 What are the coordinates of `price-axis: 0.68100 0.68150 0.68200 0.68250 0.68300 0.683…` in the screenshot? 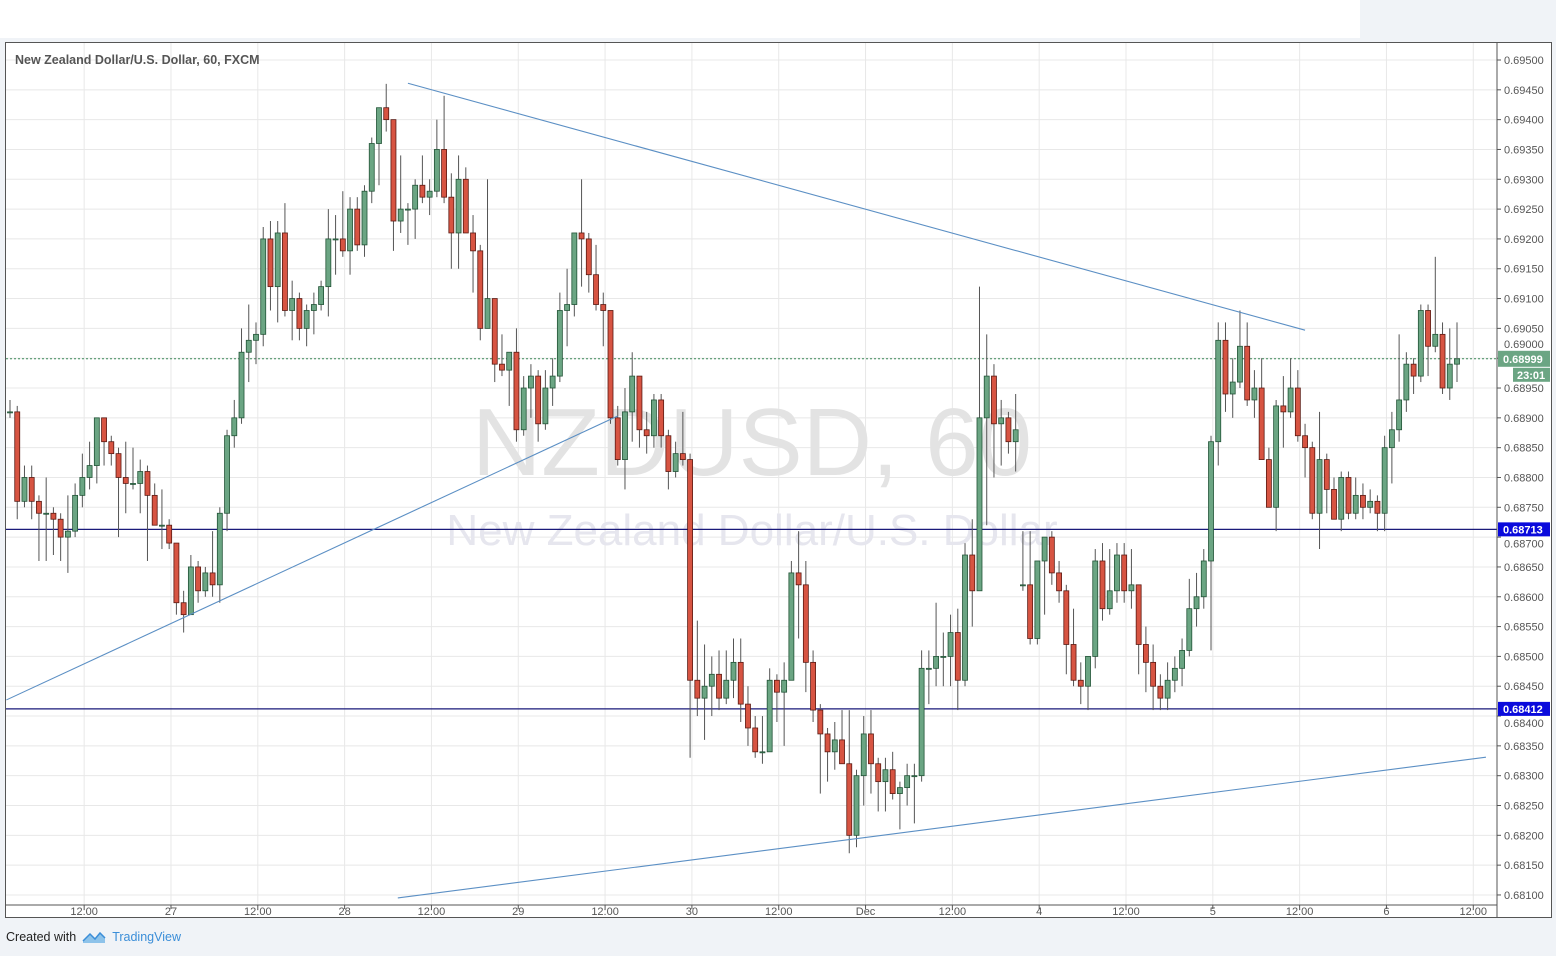 It's located at (1520, 478).